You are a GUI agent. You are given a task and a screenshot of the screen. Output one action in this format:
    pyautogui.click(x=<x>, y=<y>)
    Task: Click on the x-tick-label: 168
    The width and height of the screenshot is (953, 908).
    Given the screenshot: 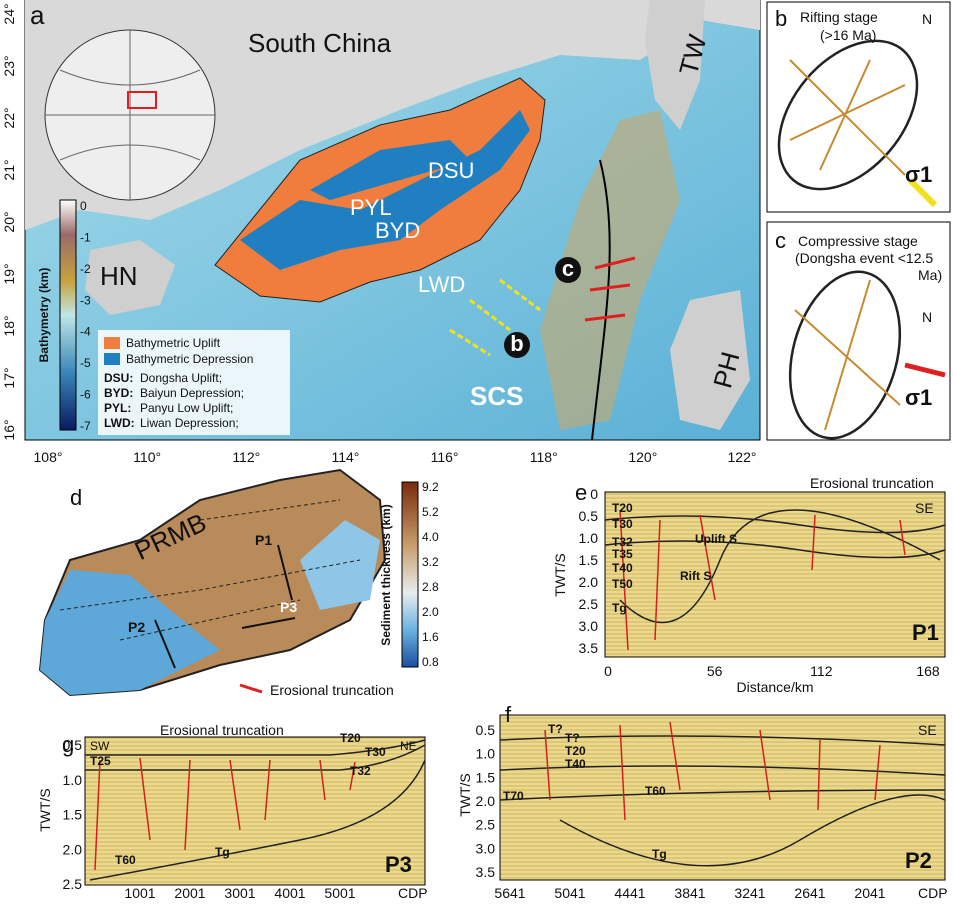 What is the action you would take?
    pyautogui.click(x=928, y=671)
    